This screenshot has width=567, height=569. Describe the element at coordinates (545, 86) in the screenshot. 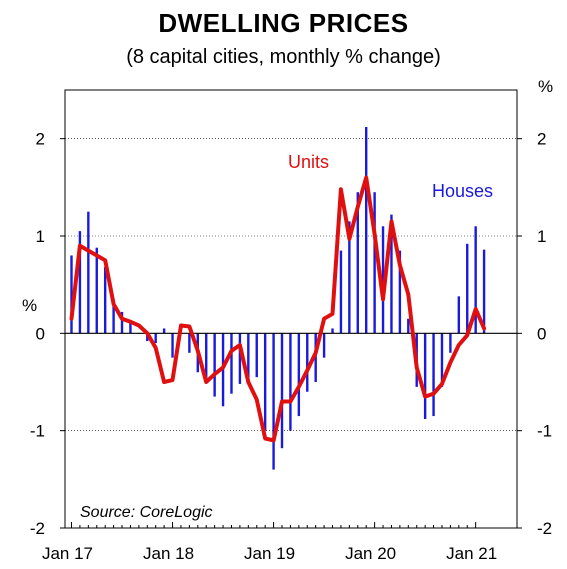

I see `right-unit-label: %` at that location.